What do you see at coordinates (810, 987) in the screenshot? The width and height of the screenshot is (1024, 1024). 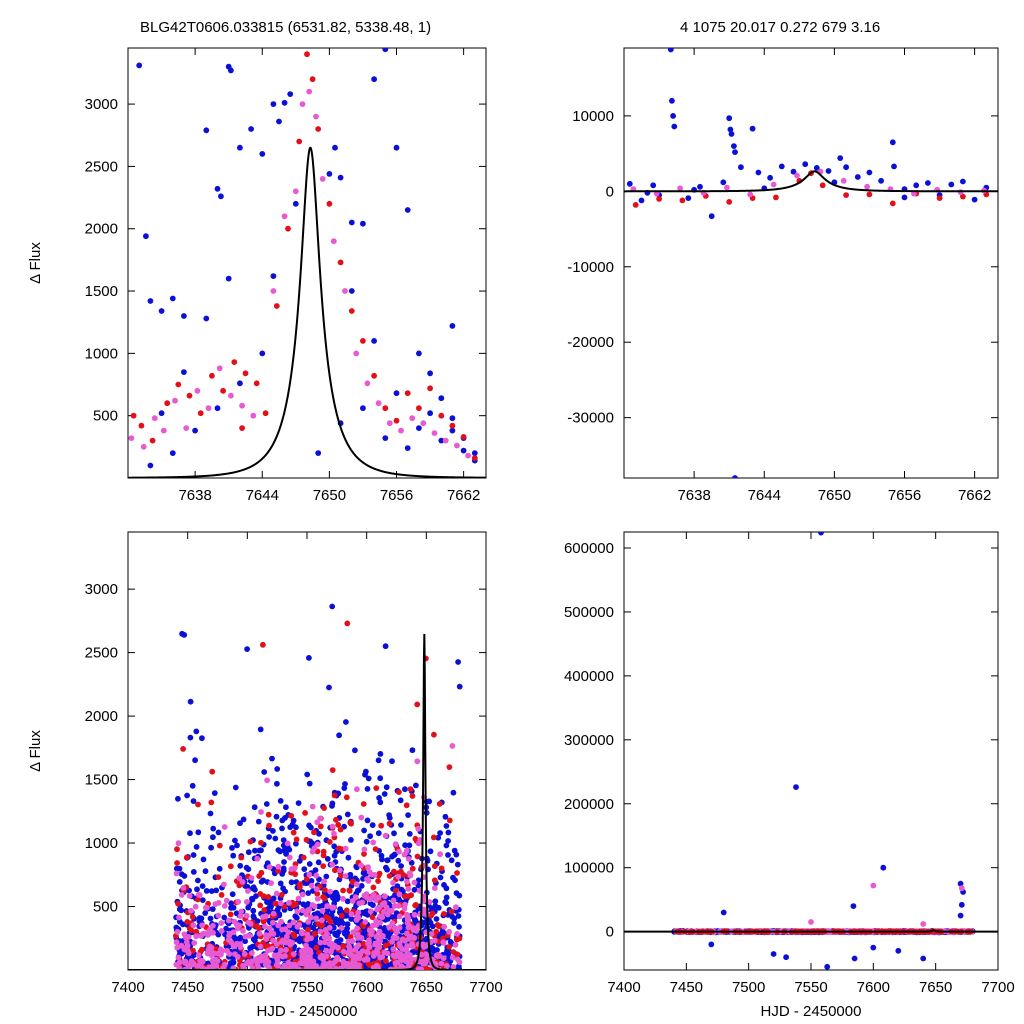 I see `x-tick-label: 7550` at bounding box center [810, 987].